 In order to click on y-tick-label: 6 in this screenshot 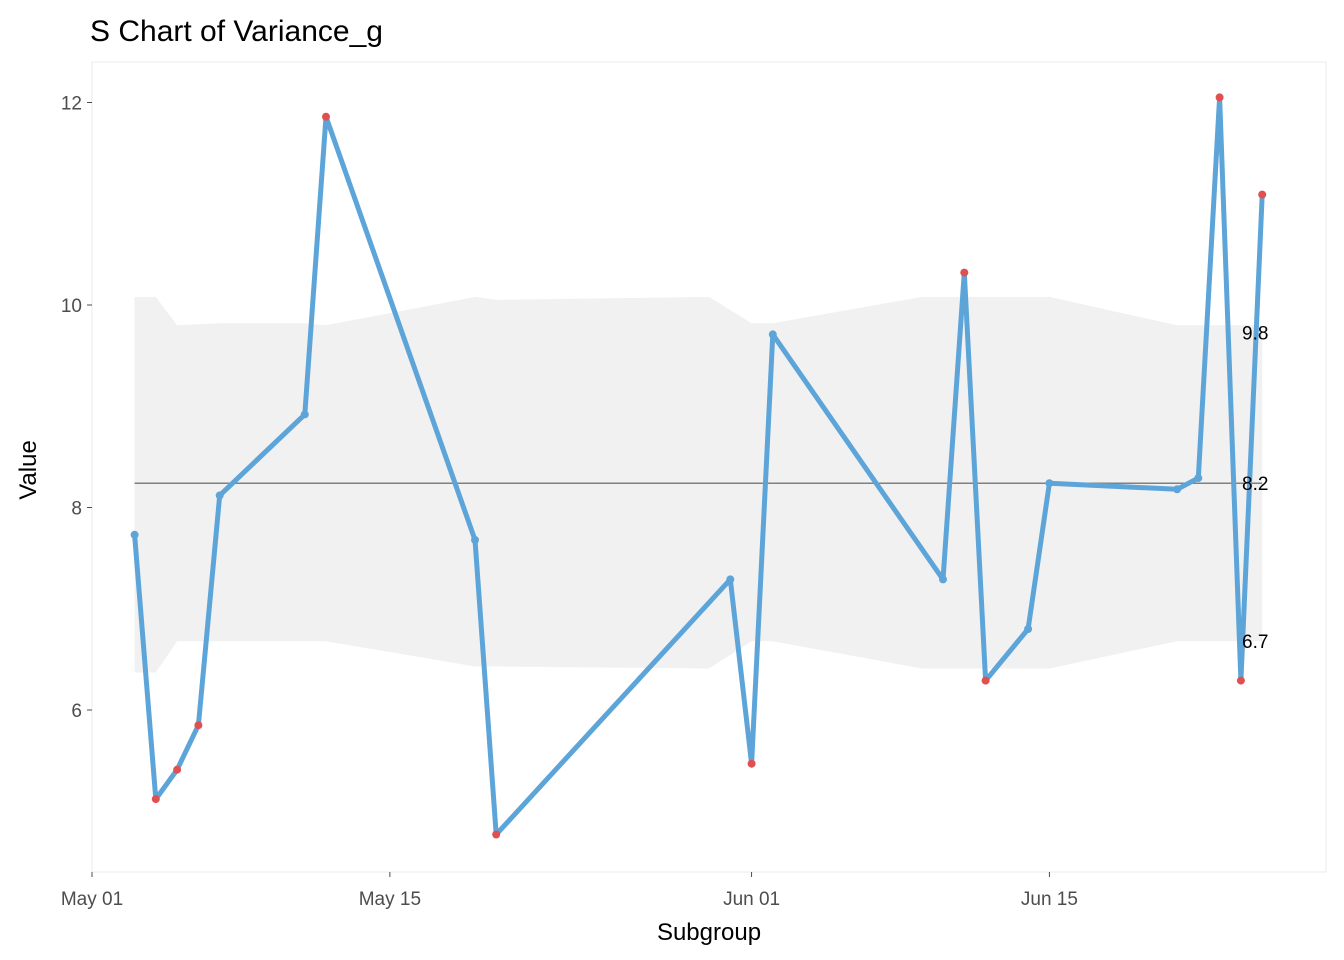, I will do `click(76, 711)`.